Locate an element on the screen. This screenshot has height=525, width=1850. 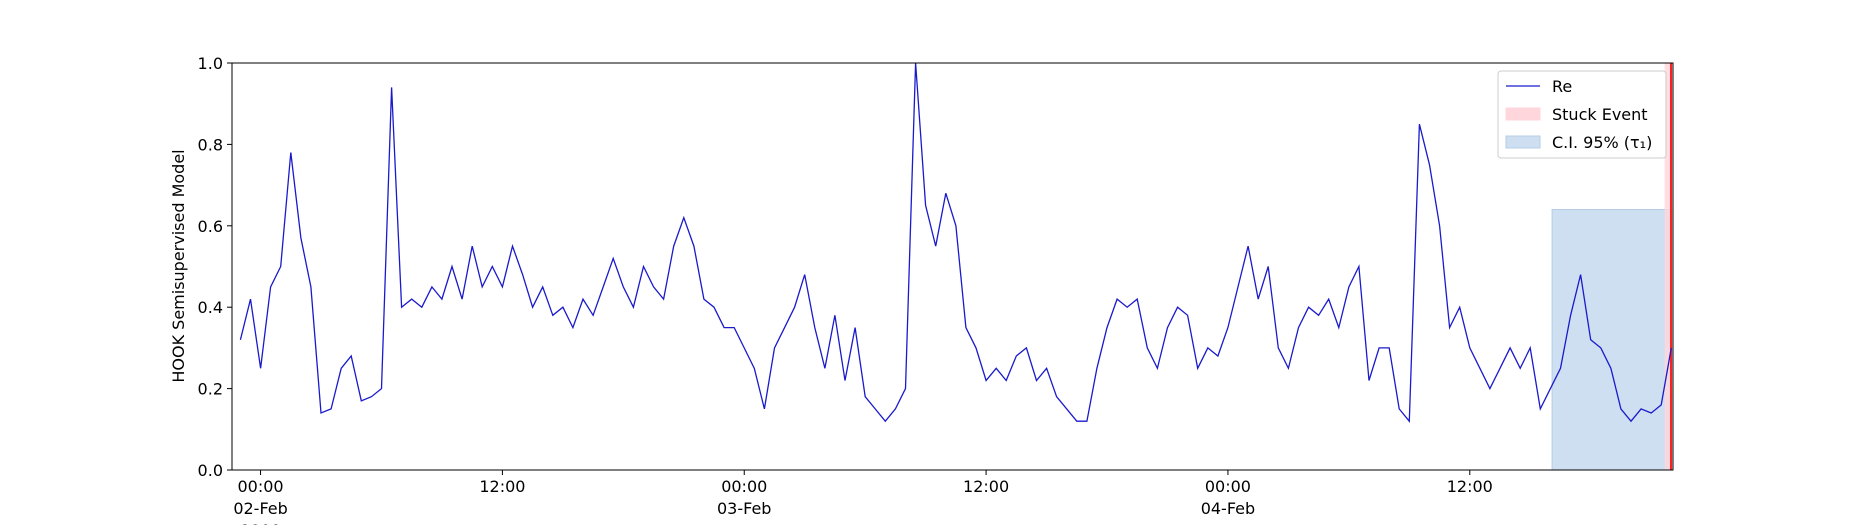
y-axis-label: HOOK Semisupervised Model is located at coordinates (178, 265).